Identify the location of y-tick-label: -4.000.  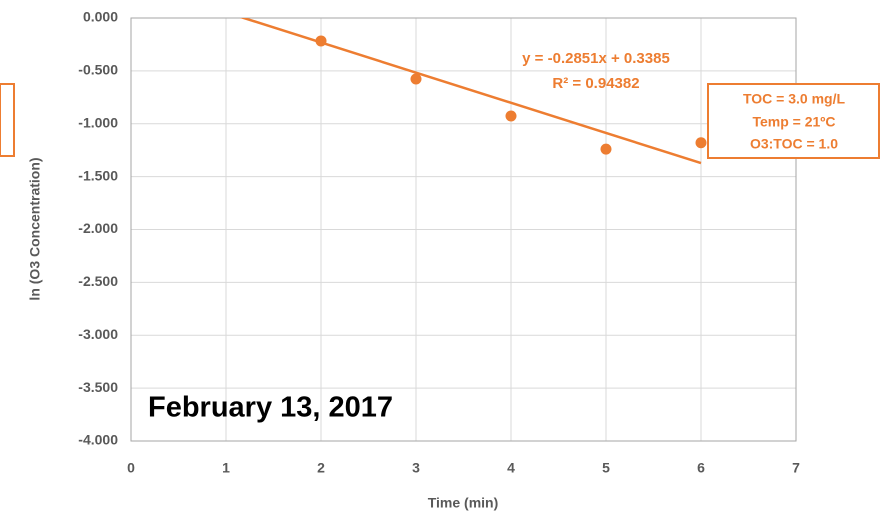
(98, 440).